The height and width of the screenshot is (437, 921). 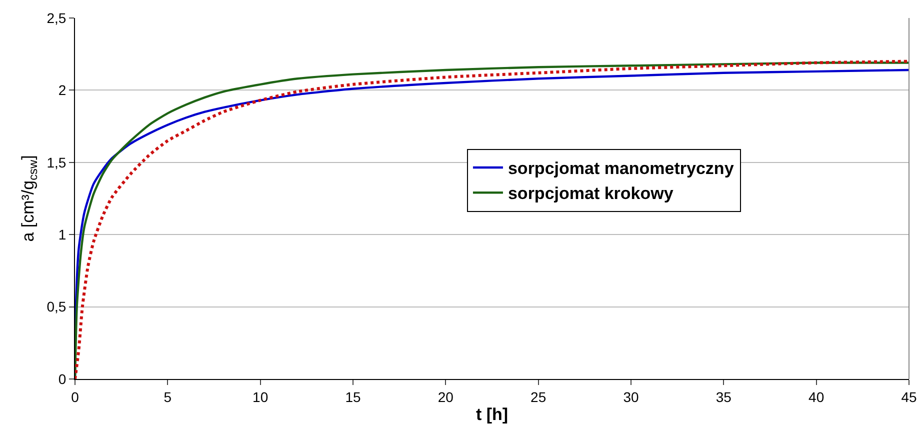 What do you see at coordinates (56, 162) in the screenshot?
I see `y-tick-label: 1,5` at bounding box center [56, 162].